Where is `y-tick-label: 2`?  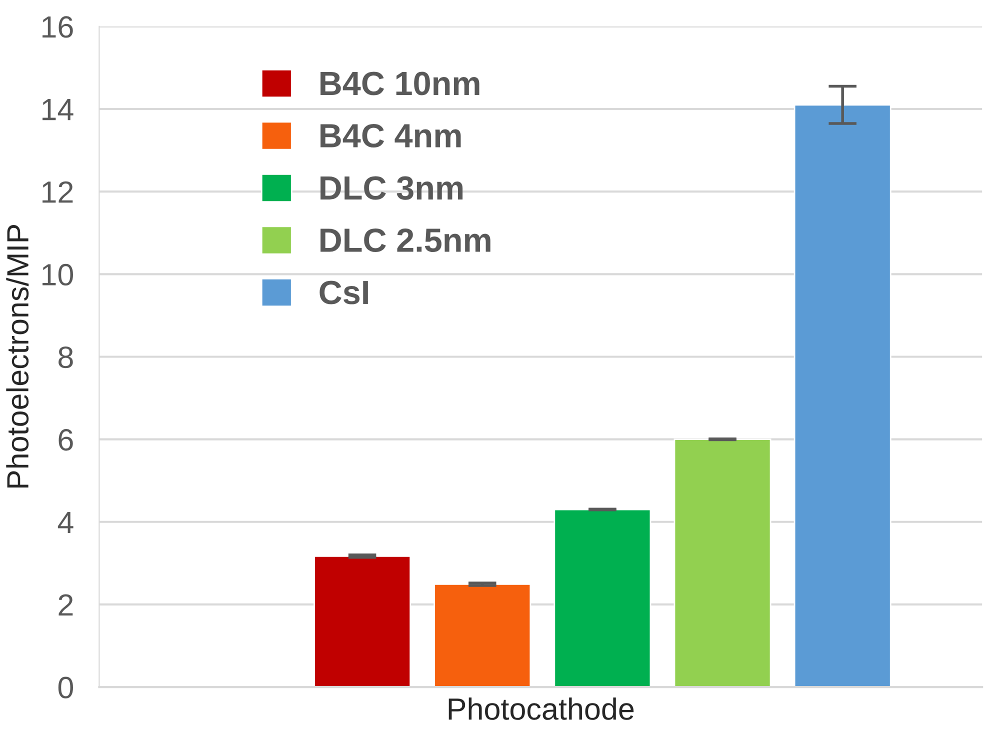 y-tick-label: 2 is located at coordinates (65, 605).